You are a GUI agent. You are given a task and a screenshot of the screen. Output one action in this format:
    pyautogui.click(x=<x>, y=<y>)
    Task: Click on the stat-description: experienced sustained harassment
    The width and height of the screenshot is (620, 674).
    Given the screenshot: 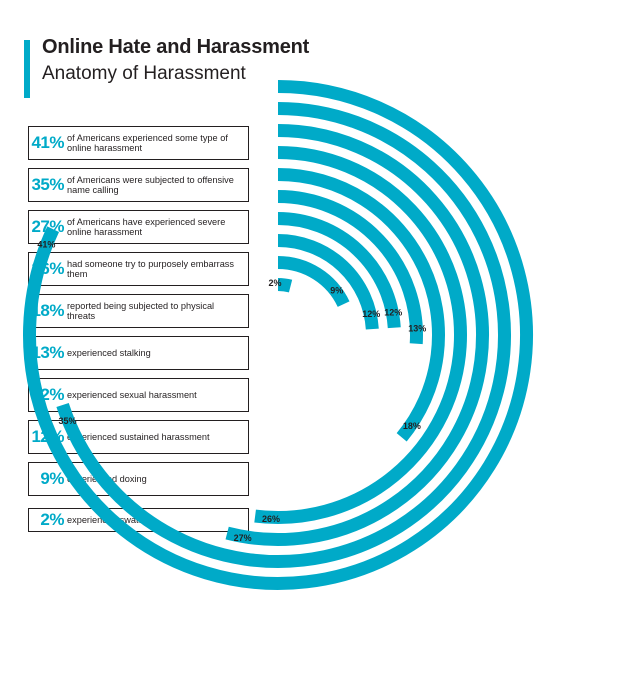 What is the action you would take?
    pyautogui.click(x=138, y=437)
    